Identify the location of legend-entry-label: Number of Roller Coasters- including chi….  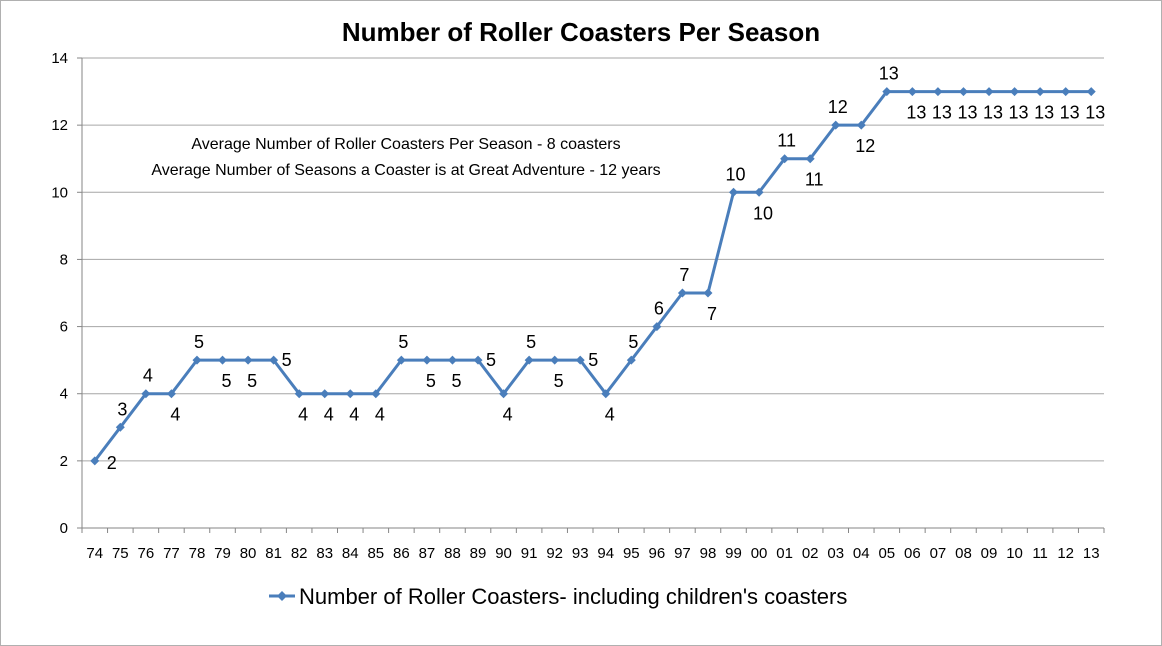
(573, 596).